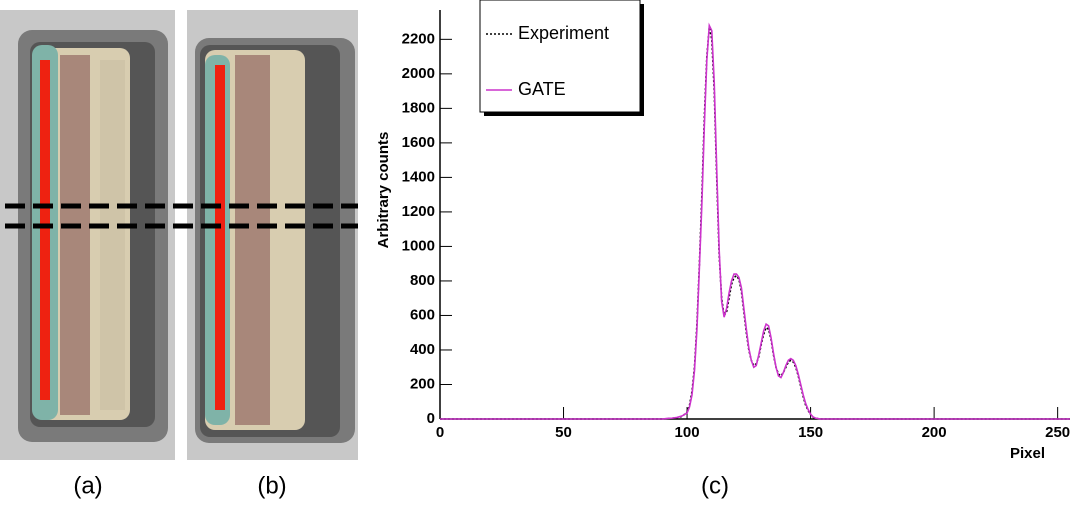 The image size is (1074, 508). What do you see at coordinates (418, 38) in the screenshot?
I see `y-tick-label: 2200` at bounding box center [418, 38].